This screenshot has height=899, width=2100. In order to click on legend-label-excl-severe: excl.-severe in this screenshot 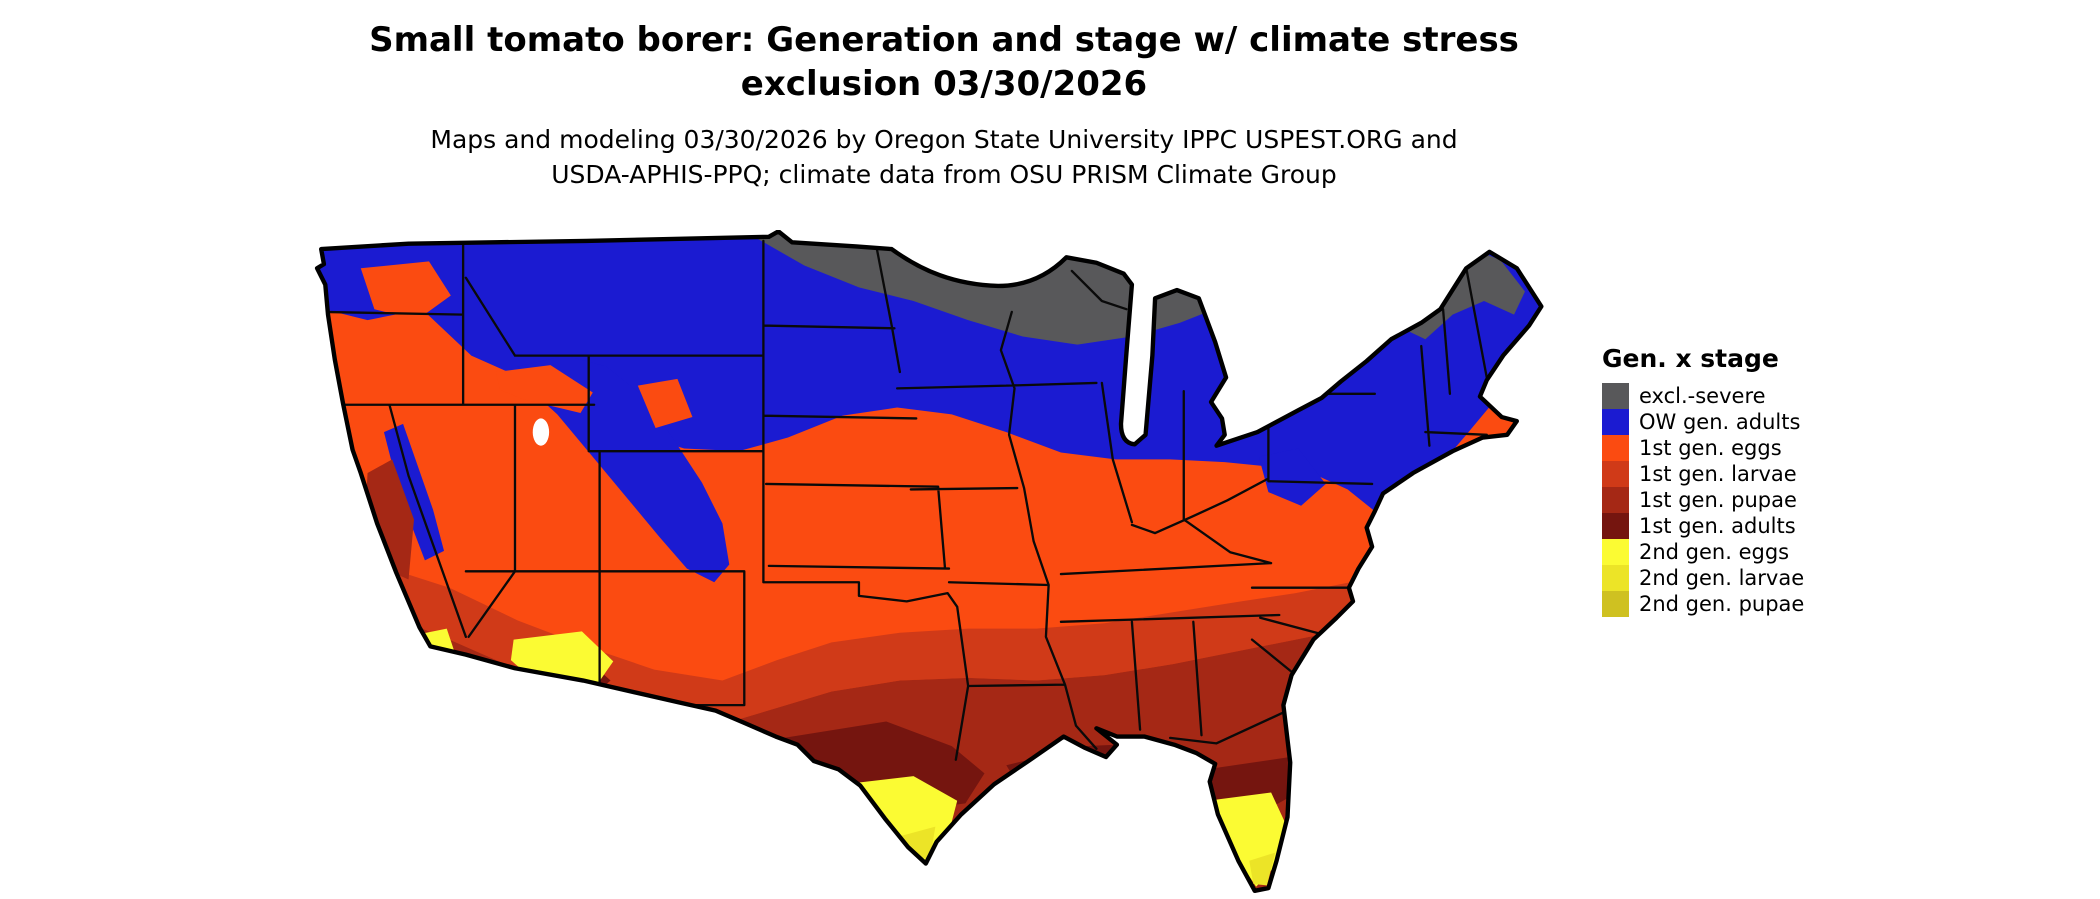, I will do `click(1702, 396)`.